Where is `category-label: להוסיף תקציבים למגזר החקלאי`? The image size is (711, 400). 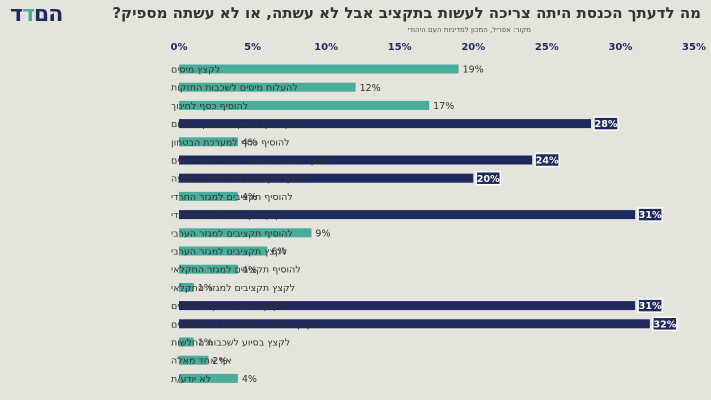
category-label: להוסיף תקציבים למגזר החקלאי is located at coordinates (236, 270).